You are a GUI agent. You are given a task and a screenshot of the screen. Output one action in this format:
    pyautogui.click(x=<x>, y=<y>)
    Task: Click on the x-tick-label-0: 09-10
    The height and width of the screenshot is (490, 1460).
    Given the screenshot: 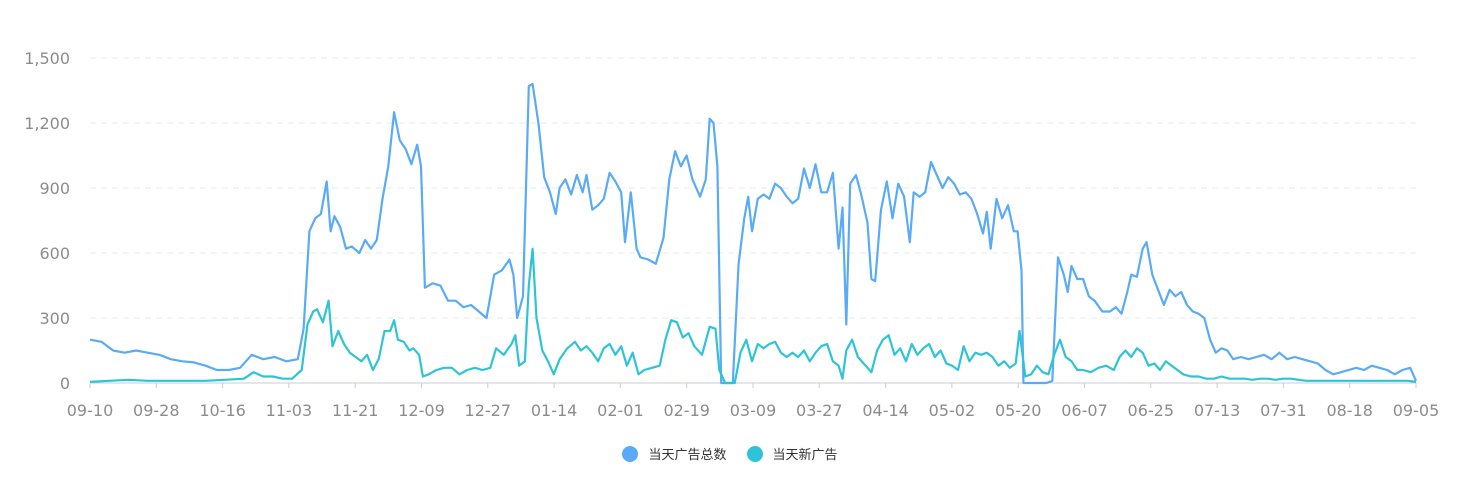 What is the action you would take?
    pyautogui.click(x=90, y=410)
    